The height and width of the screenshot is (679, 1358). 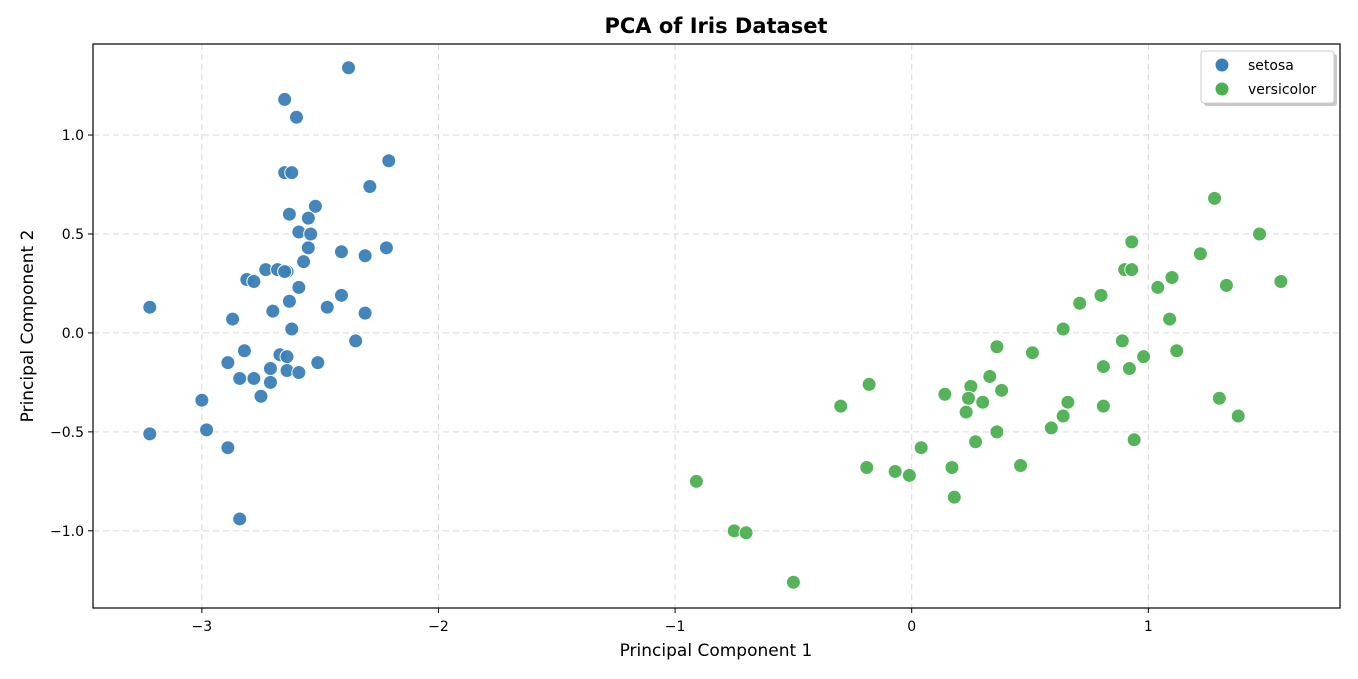 I want to click on y-tick-label: −0.5, so click(x=67, y=433).